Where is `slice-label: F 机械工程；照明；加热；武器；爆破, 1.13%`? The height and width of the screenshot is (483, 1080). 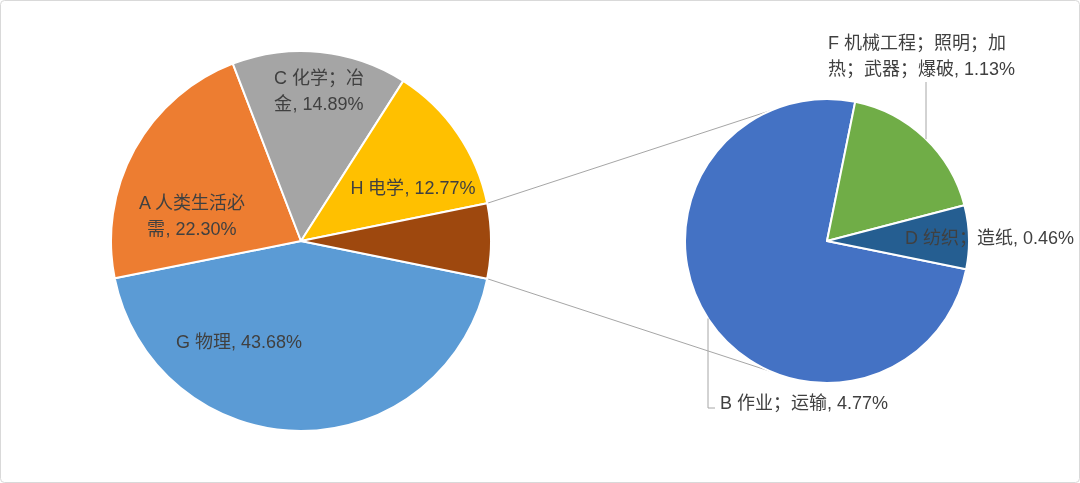 slice-label: F 机械工程；照明；加热；武器；爆破, 1.13% is located at coordinates (922, 56).